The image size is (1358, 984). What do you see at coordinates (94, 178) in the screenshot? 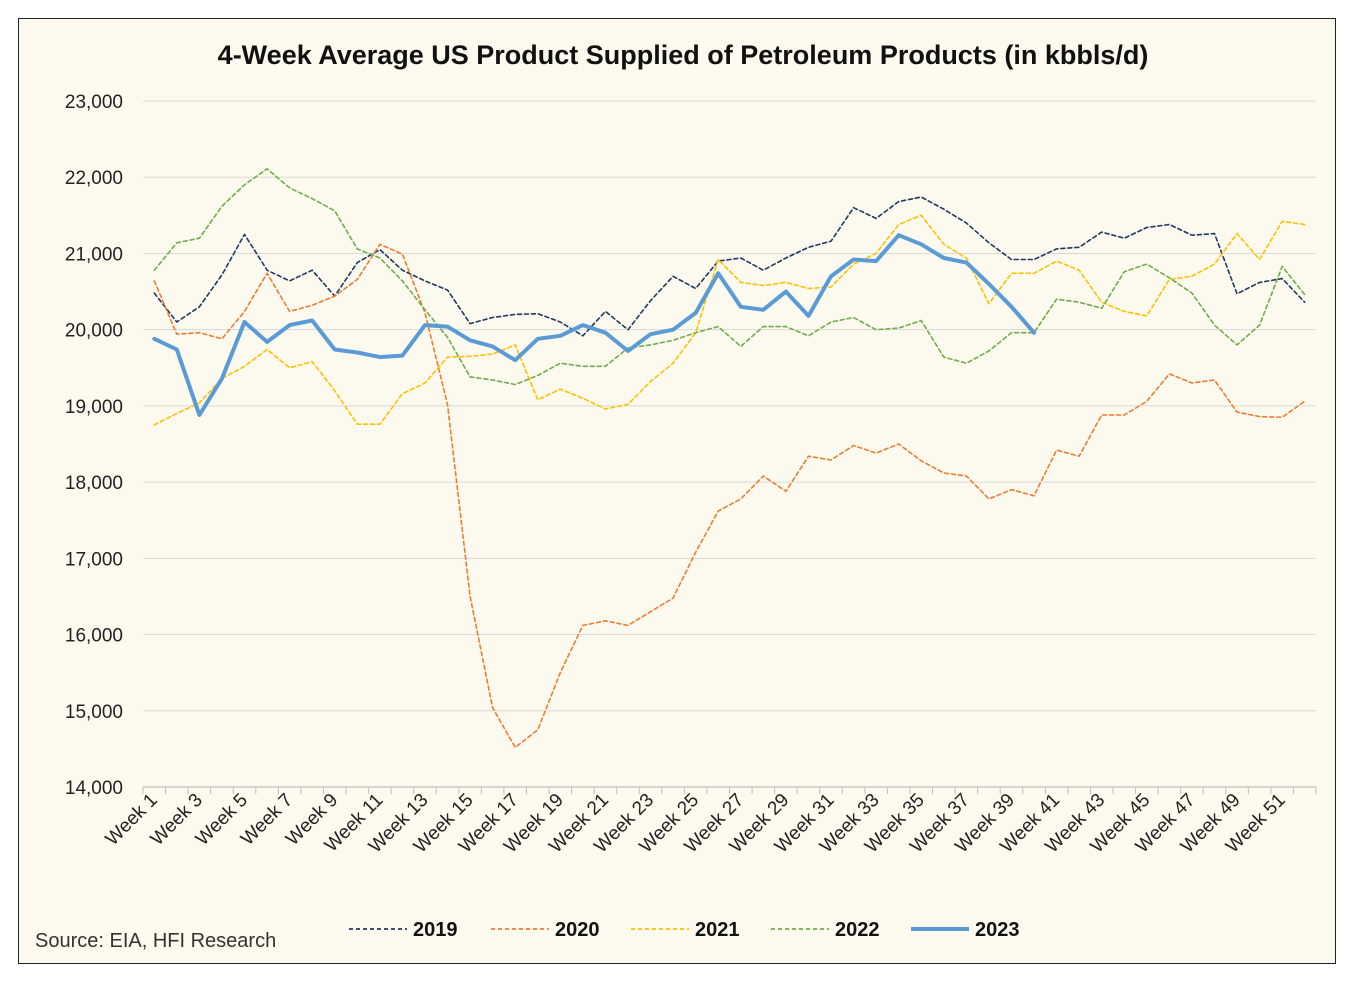
I see `y-tick-label: 22,000` at bounding box center [94, 178].